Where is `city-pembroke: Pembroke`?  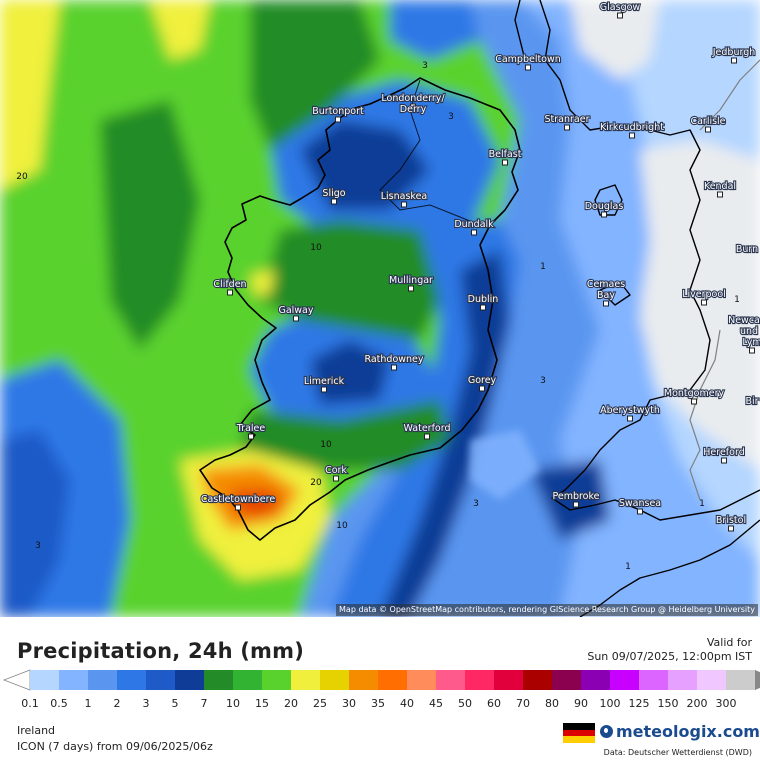 city-pembroke: Pembroke is located at coordinates (576, 499).